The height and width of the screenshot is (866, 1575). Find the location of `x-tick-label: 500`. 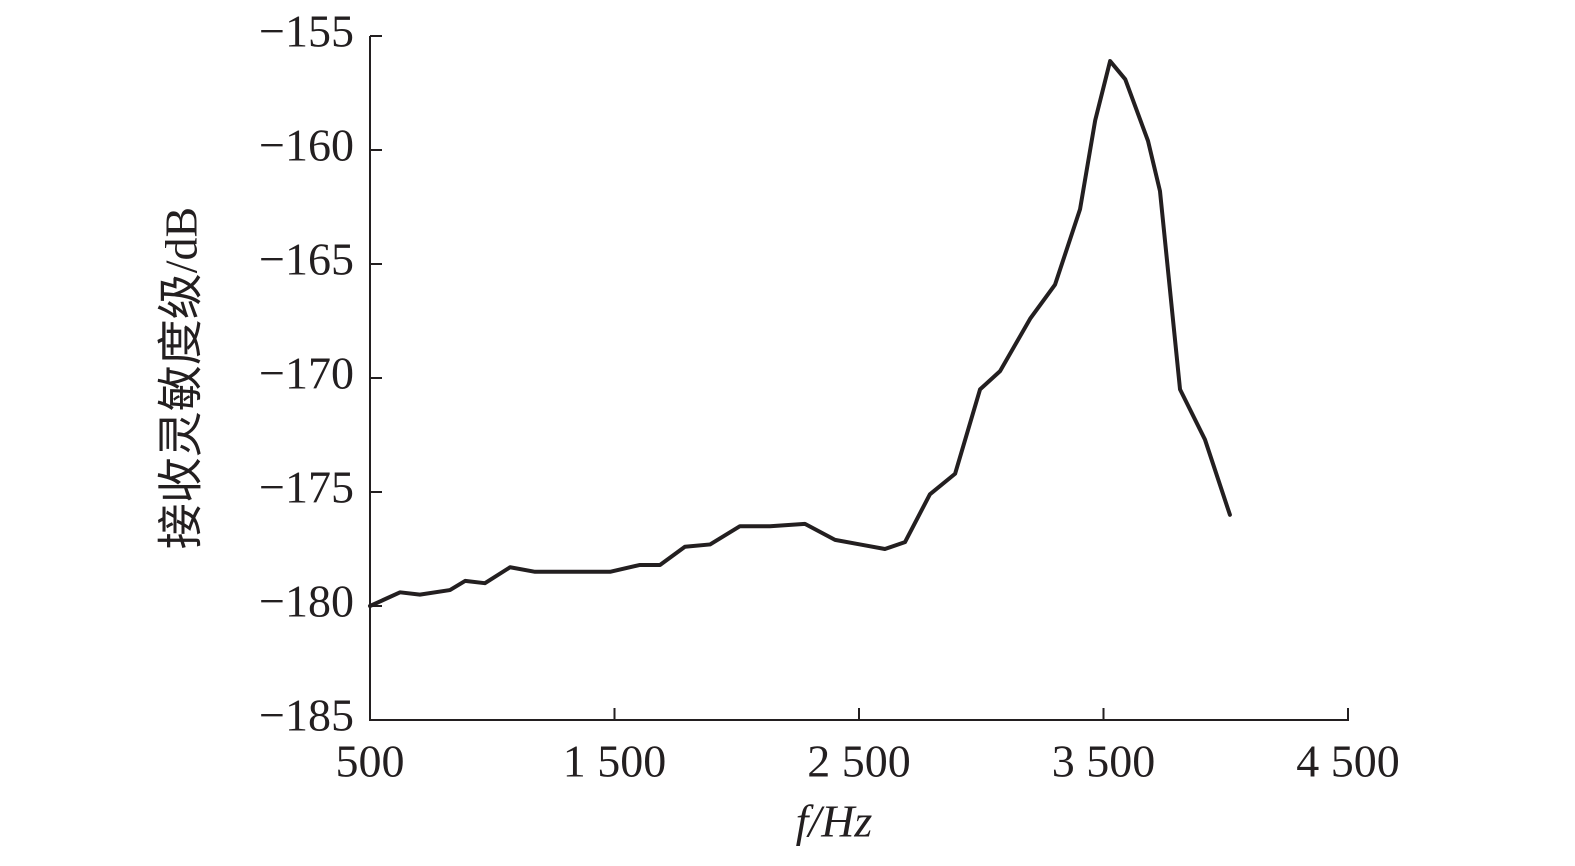

x-tick-label: 500 is located at coordinates (370, 761).